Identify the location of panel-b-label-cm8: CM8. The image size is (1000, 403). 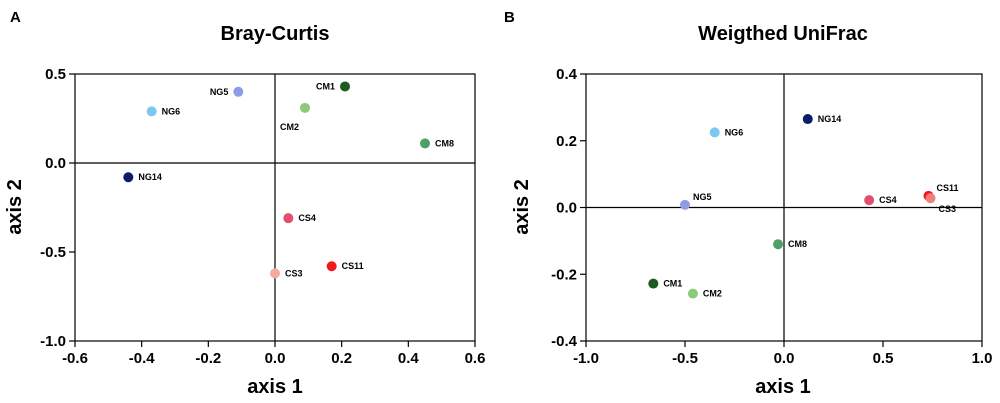
(797, 244).